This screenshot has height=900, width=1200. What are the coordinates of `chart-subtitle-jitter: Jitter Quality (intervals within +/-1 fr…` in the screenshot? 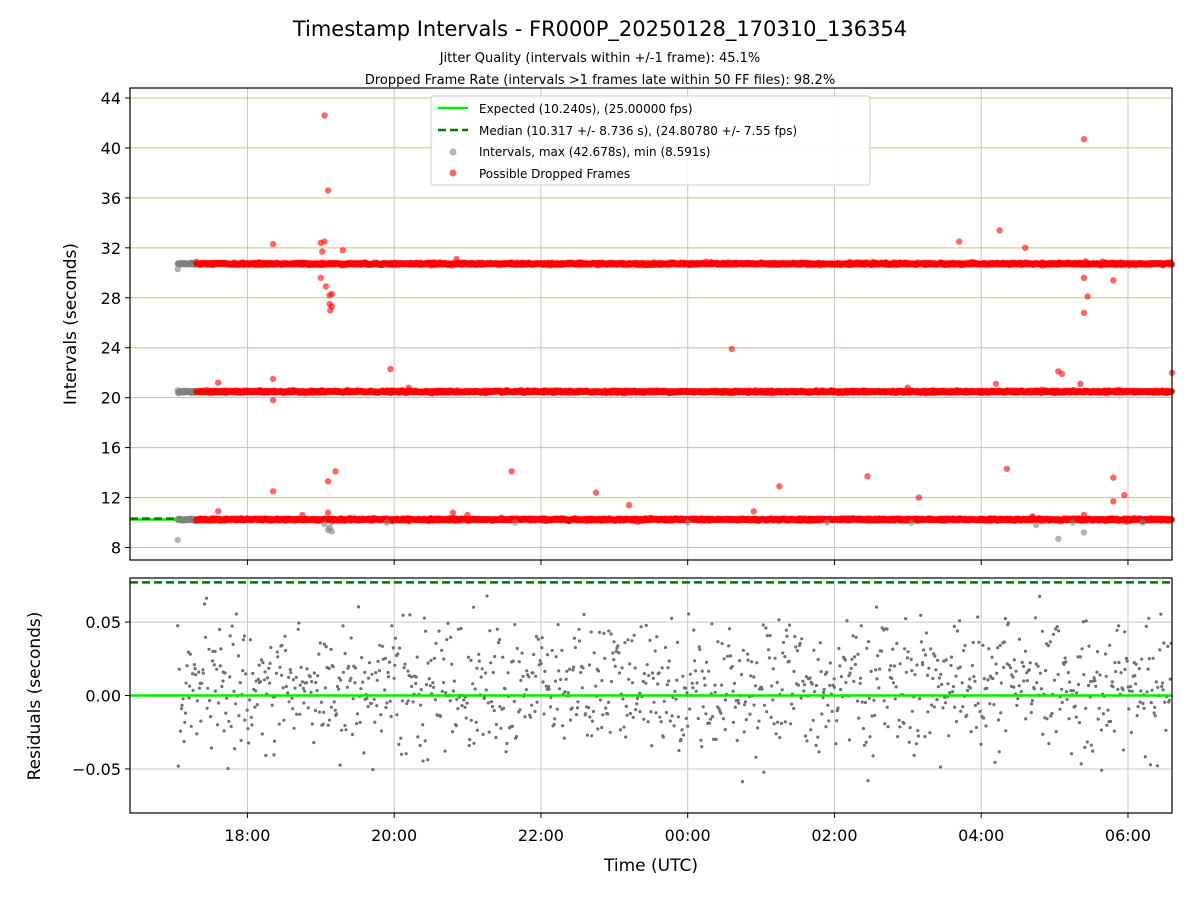 It's located at (600, 58).